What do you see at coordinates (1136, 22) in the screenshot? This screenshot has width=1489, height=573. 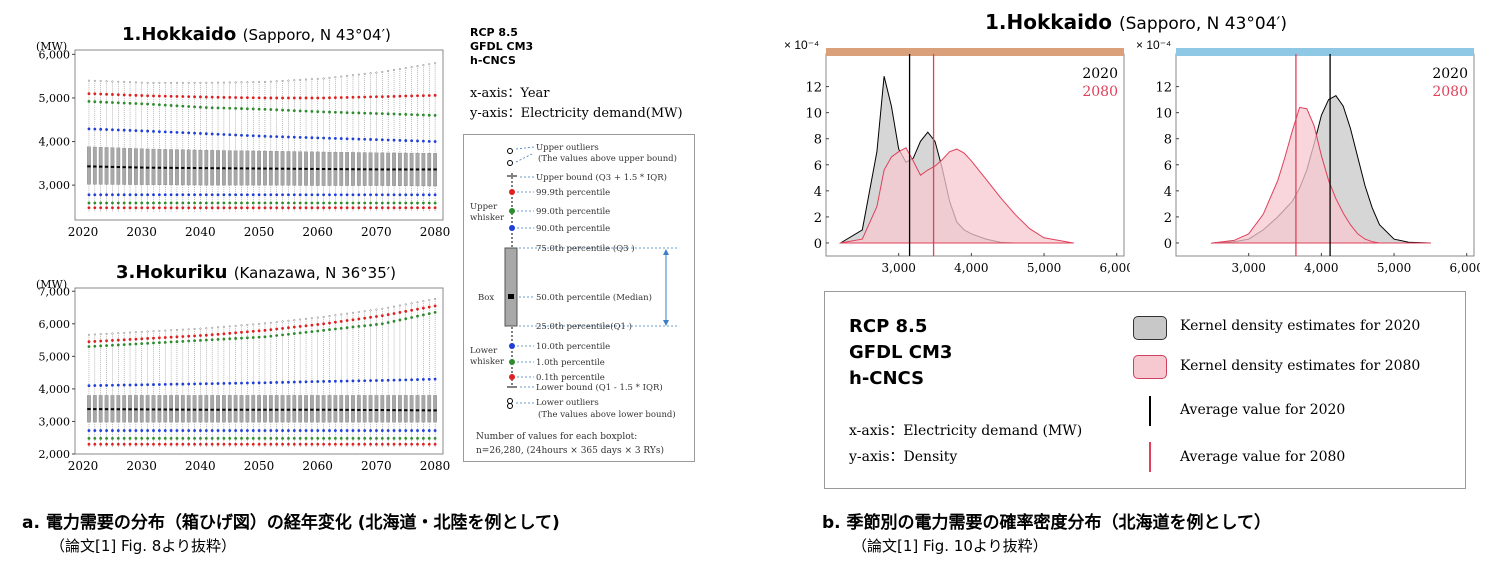 I see `kde-title: 1.Hokkaido (Sapporo, N 43°04′)` at bounding box center [1136, 22].